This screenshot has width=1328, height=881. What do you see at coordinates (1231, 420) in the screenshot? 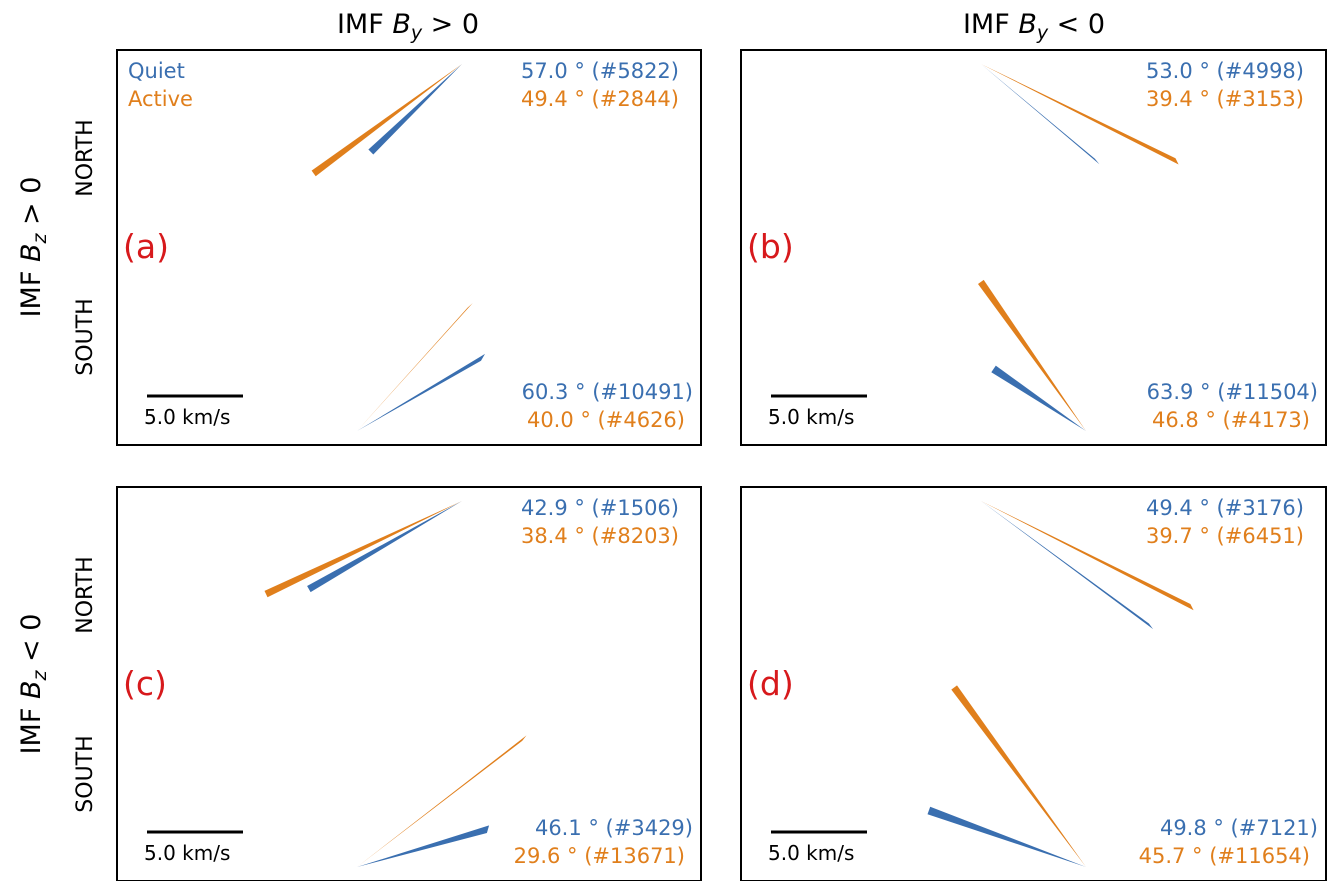
I see `annotation-south-active: 46.8 ° (#4173)` at bounding box center [1231, 420].